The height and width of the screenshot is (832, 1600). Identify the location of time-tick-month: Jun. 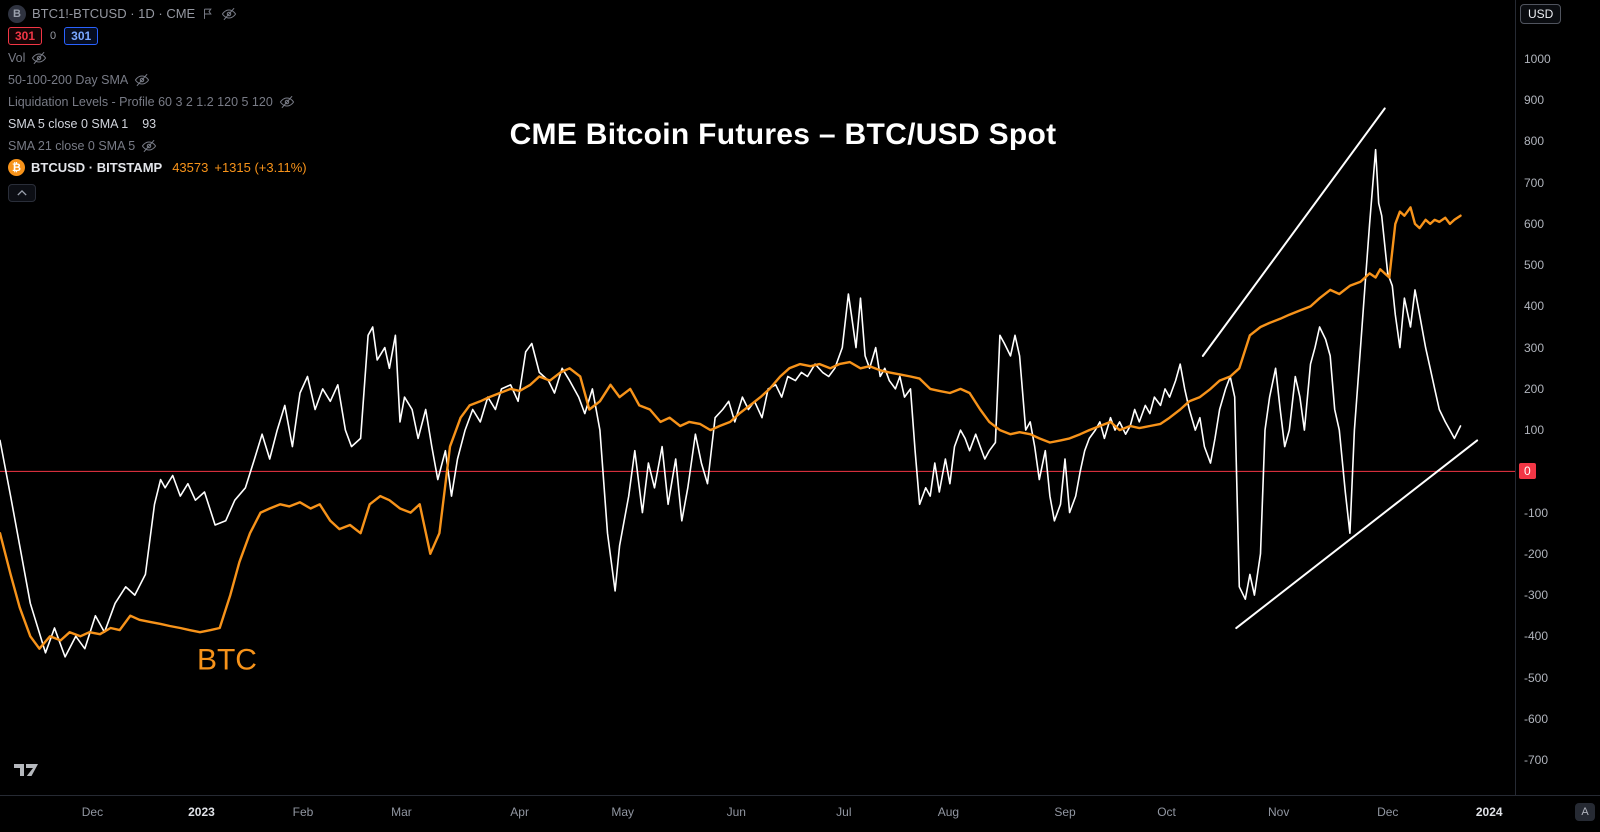
(736, 812).